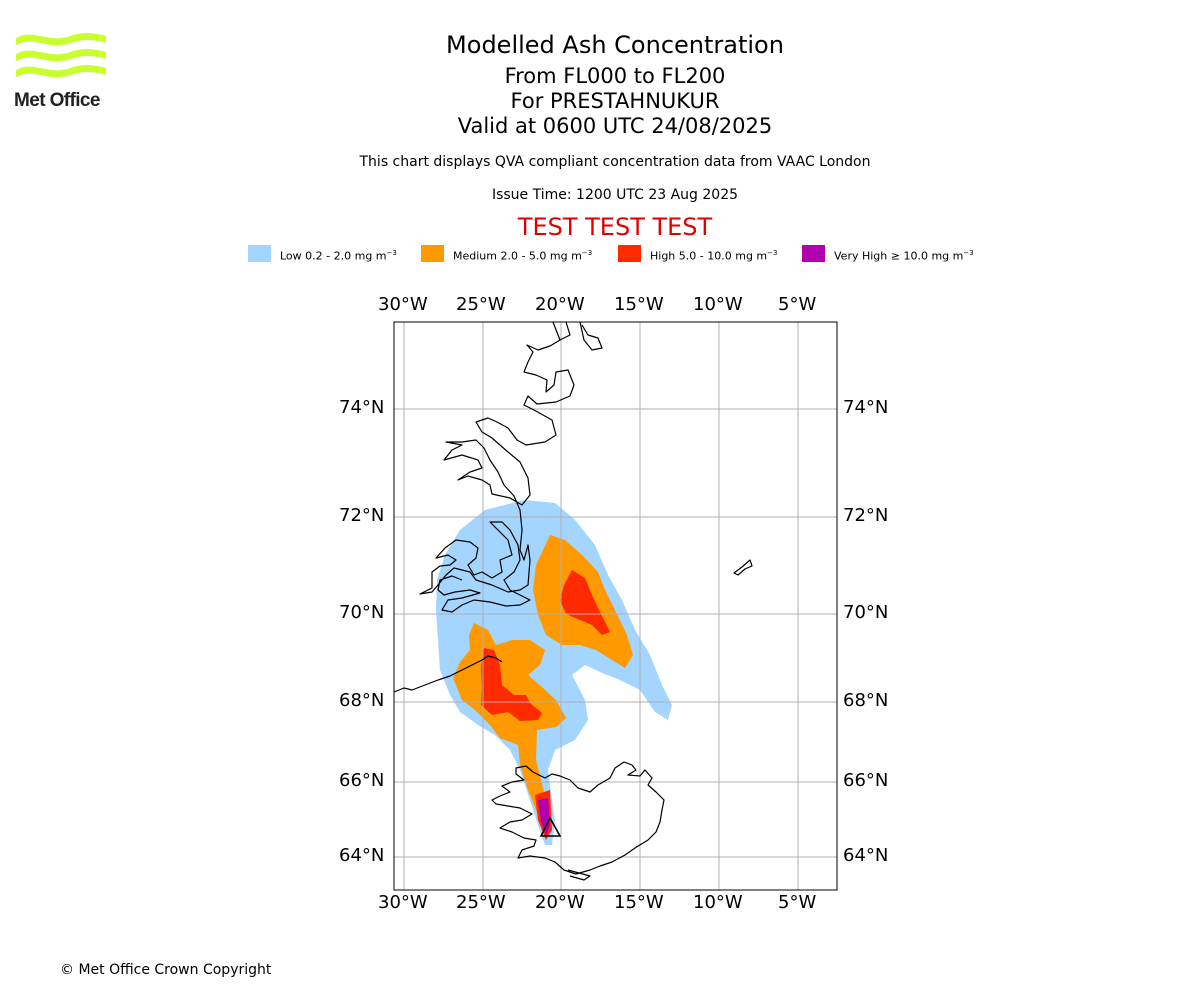 The image size is (1200, 1000). Describe the element at coordinates (615, 227) in the screenshot. I see `test-banner: TEST TEST TEST` at that location.